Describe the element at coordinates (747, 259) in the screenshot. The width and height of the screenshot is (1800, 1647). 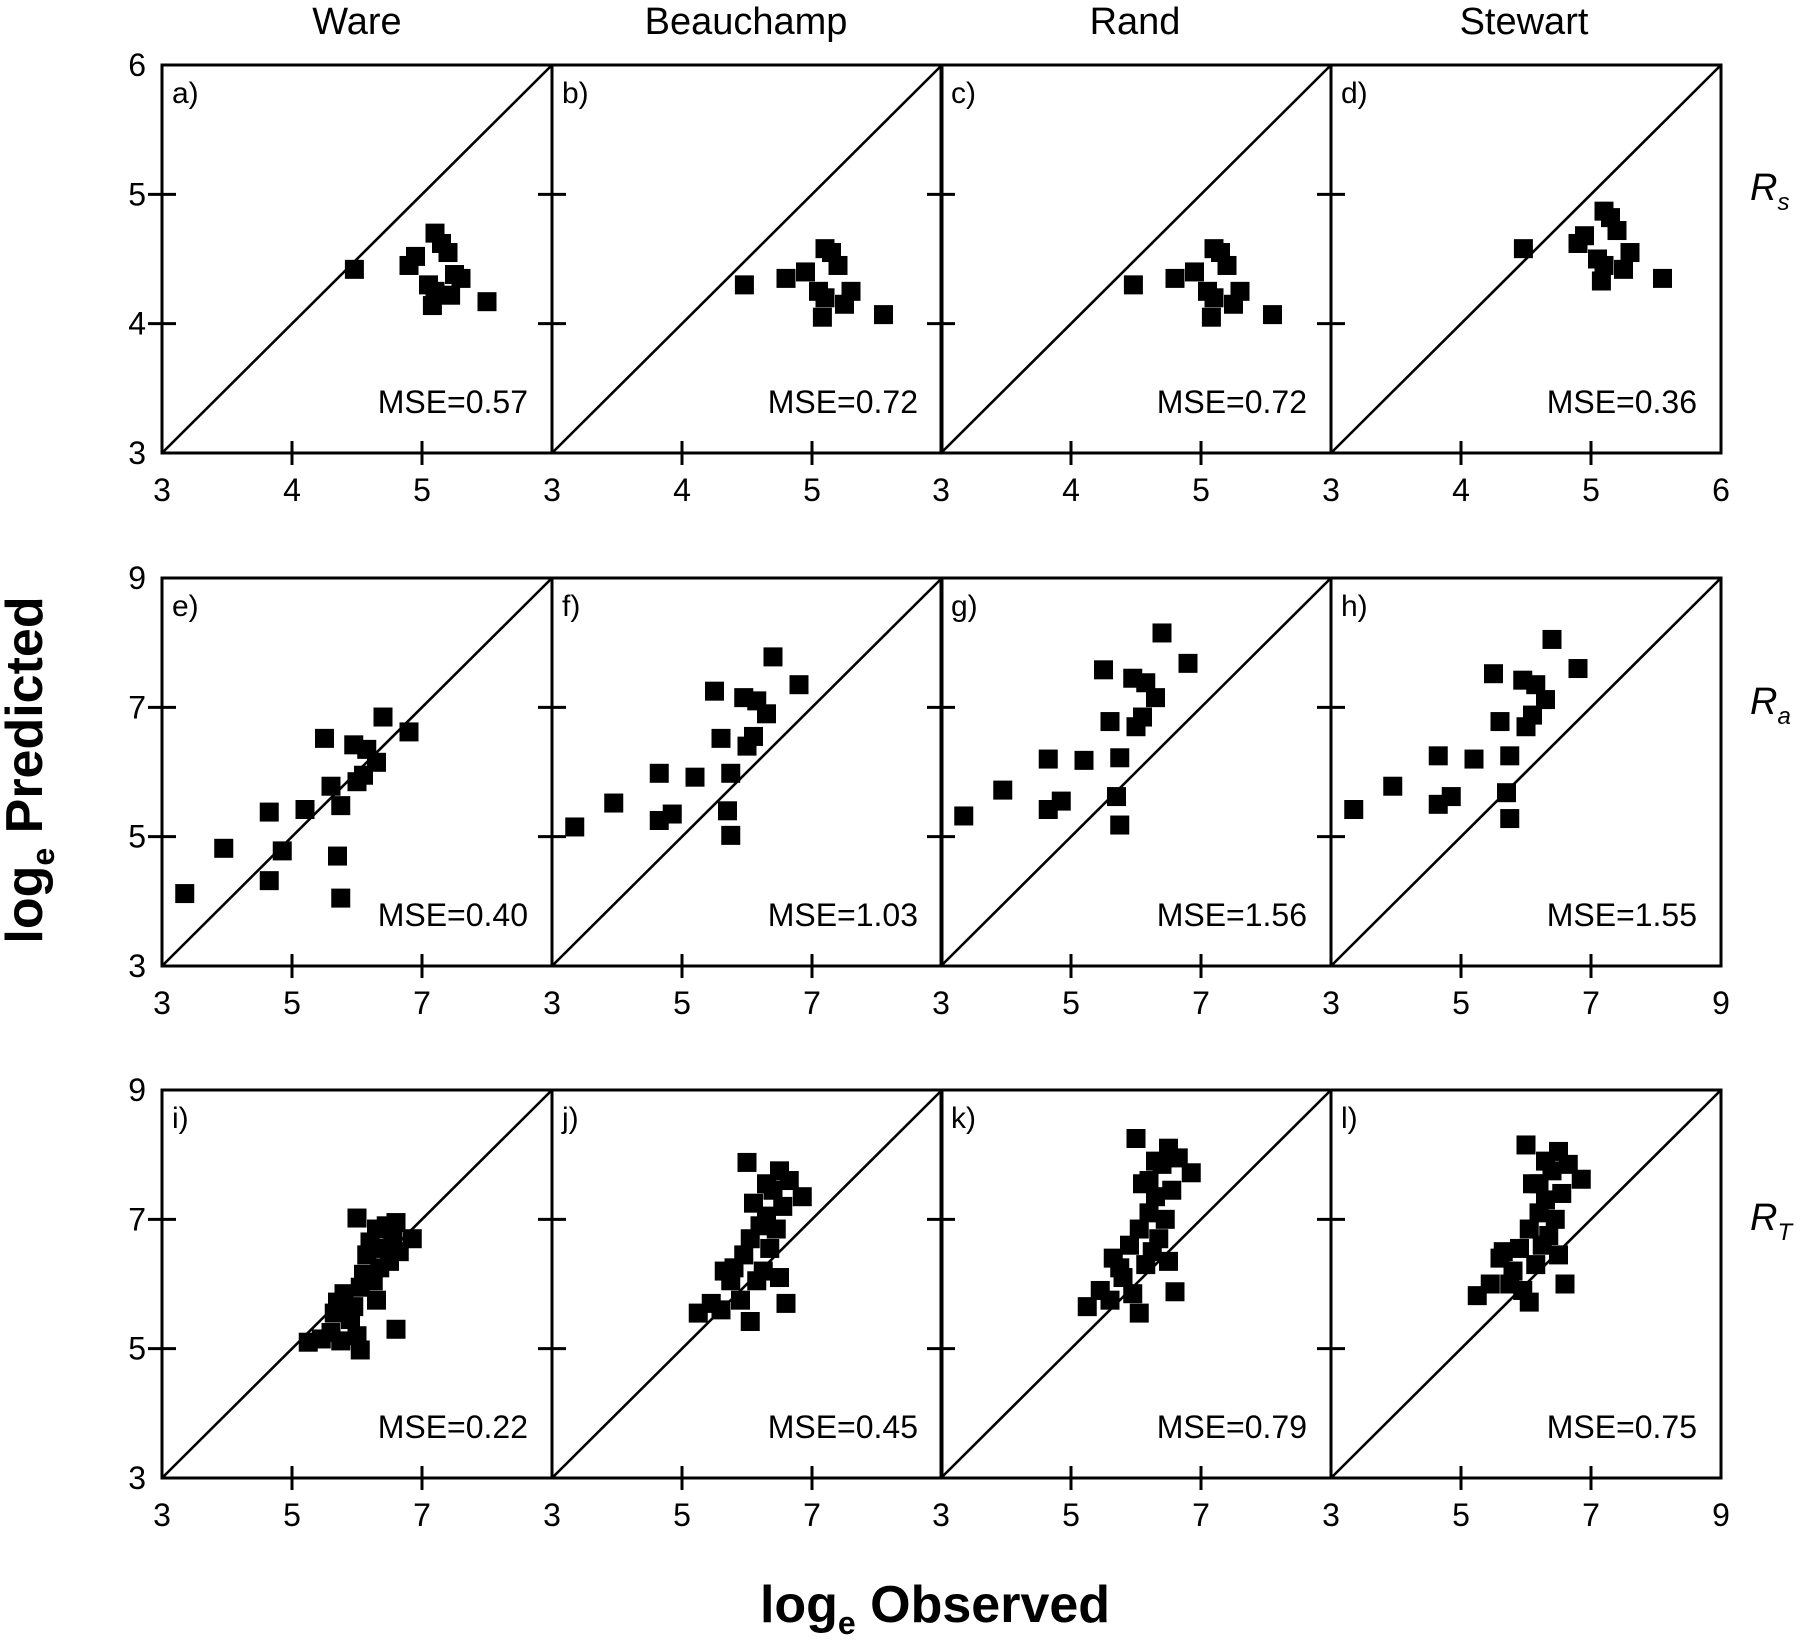
I see `panel-beauchamp-rs-reference-line` at that location.